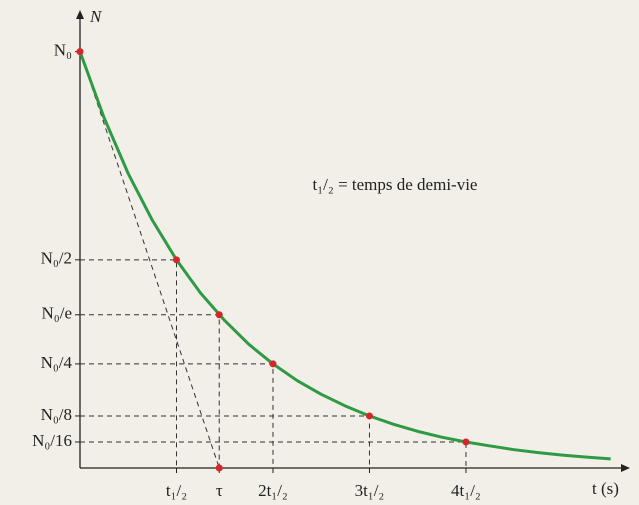 This screenshot has height=505, width=639. What do you see at coordinates (466, 490) in the screenshot?
I see `x-tick-label: 4t₁/₂` at bounding box center [466, 490].